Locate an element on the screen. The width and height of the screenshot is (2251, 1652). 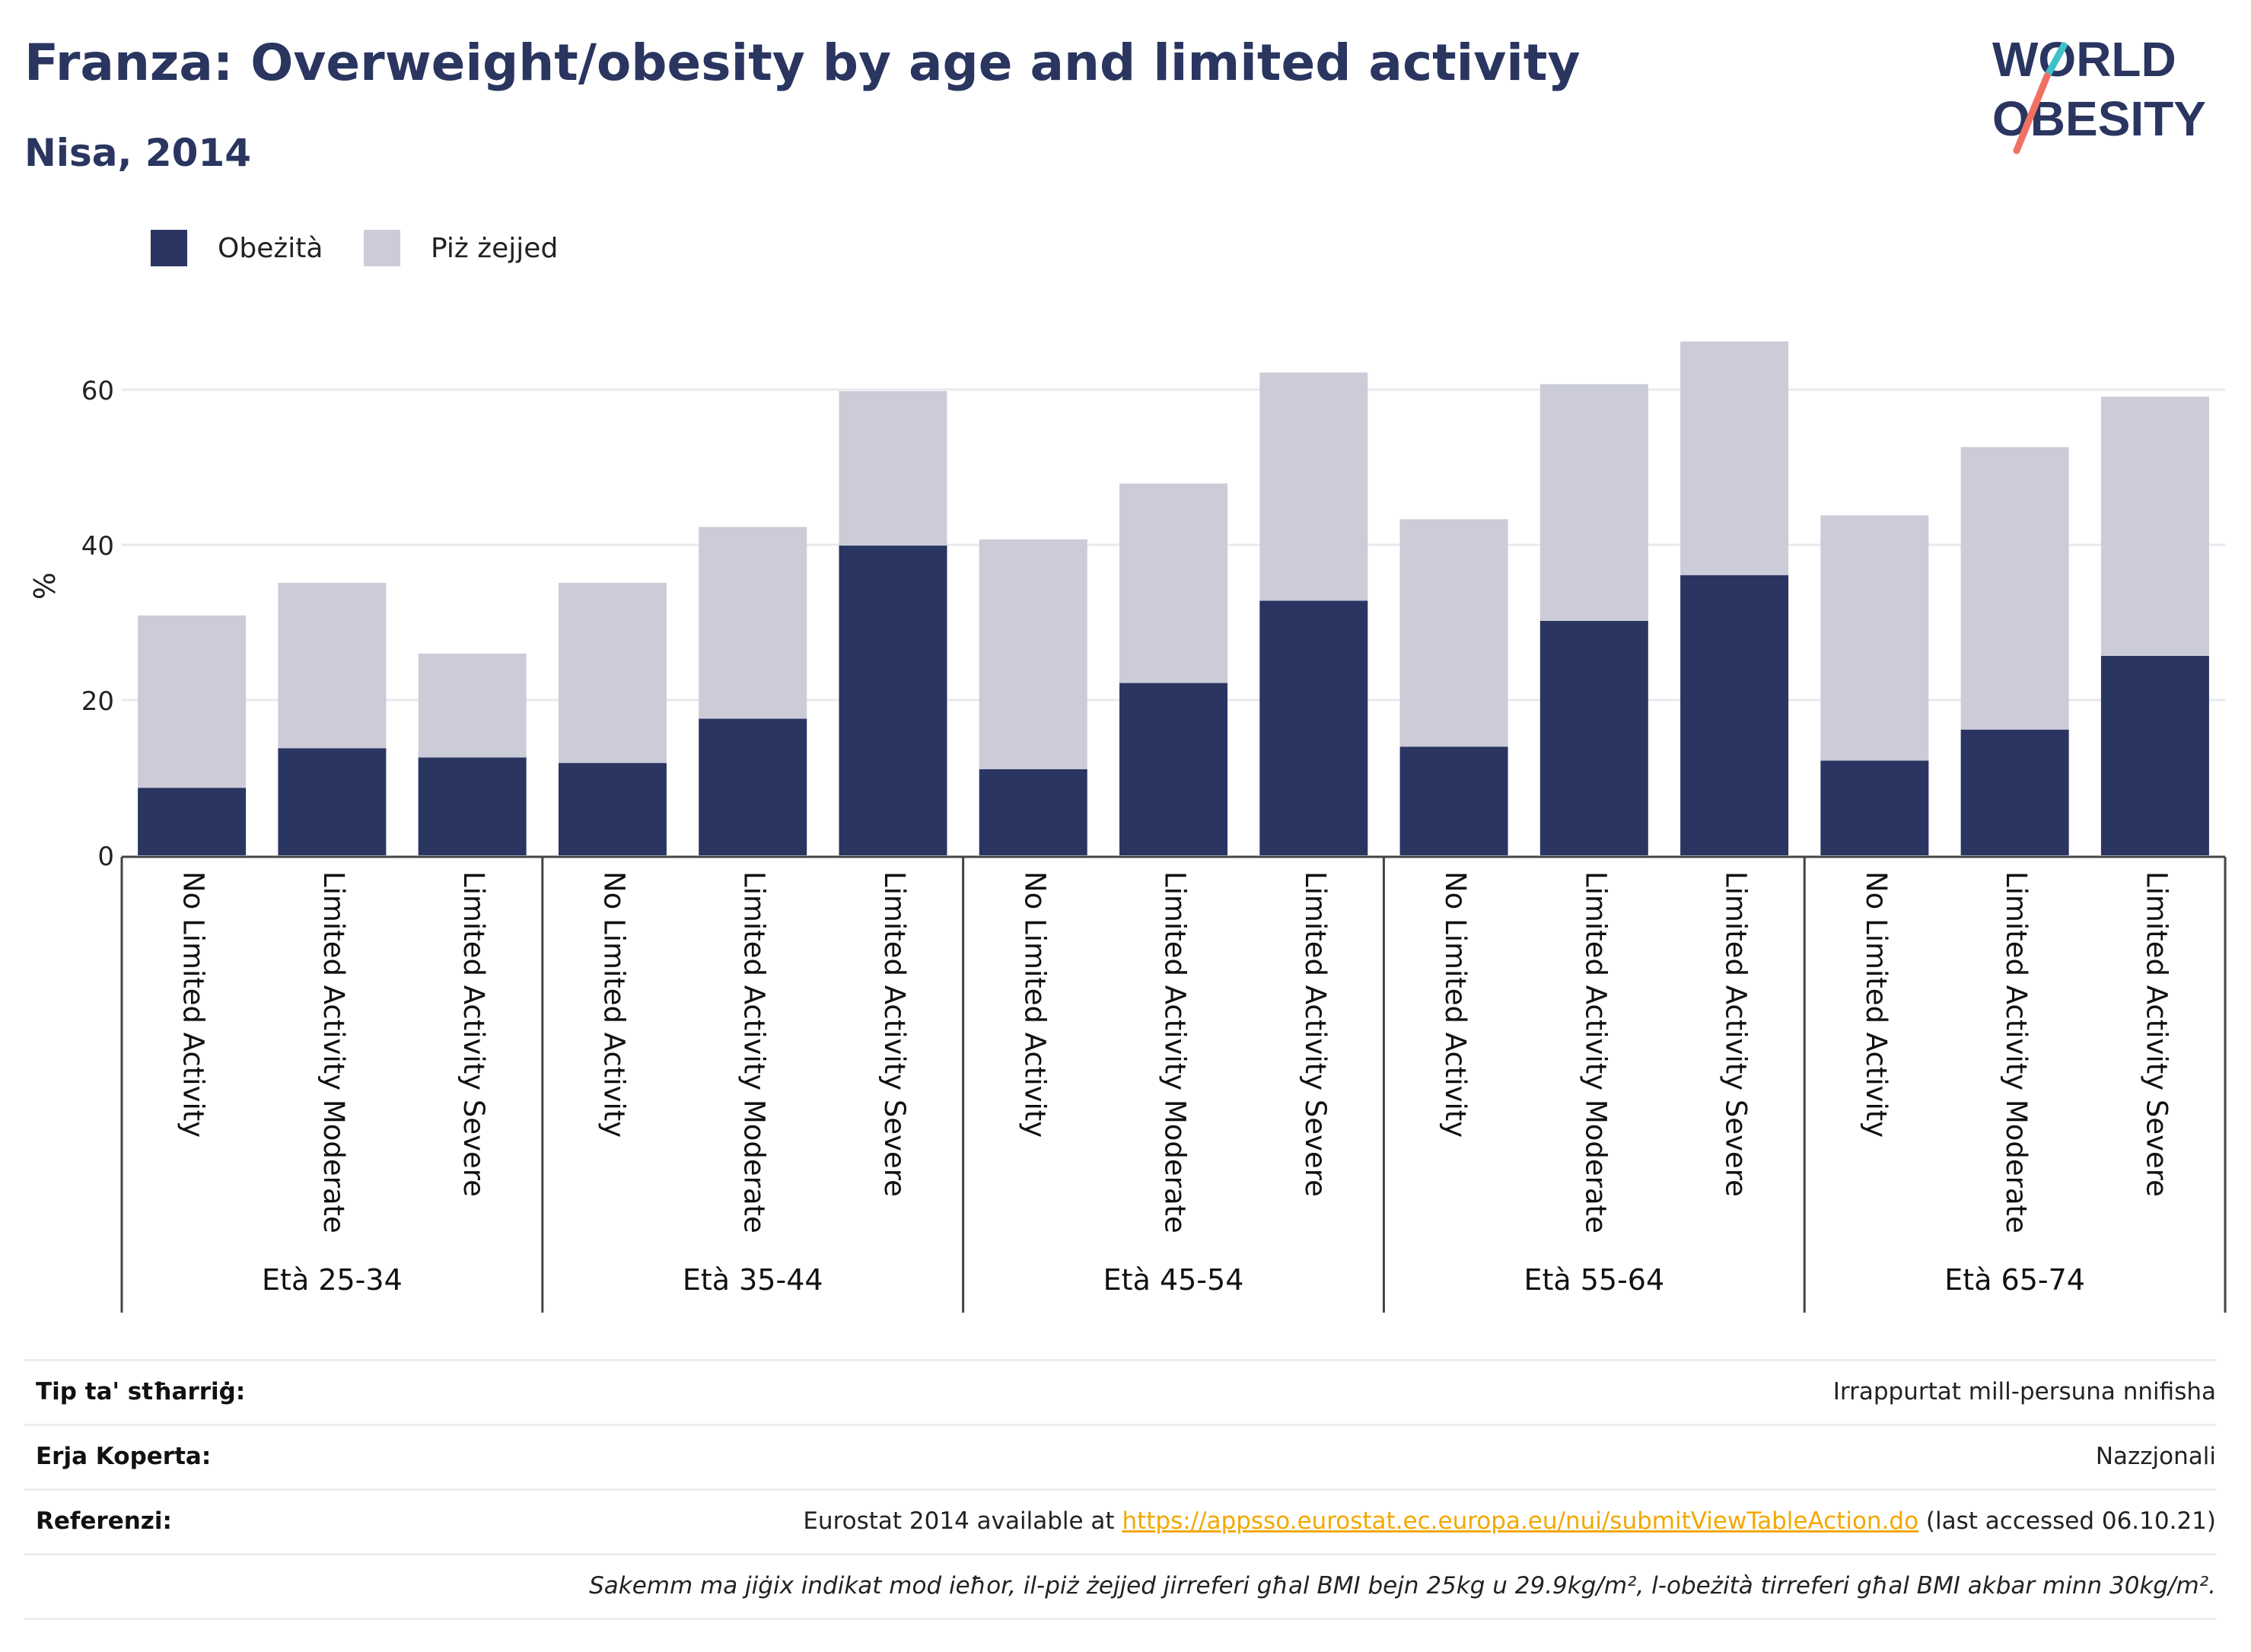
legend-item-obesity: Obeżità is located at coordinates (237, 248).